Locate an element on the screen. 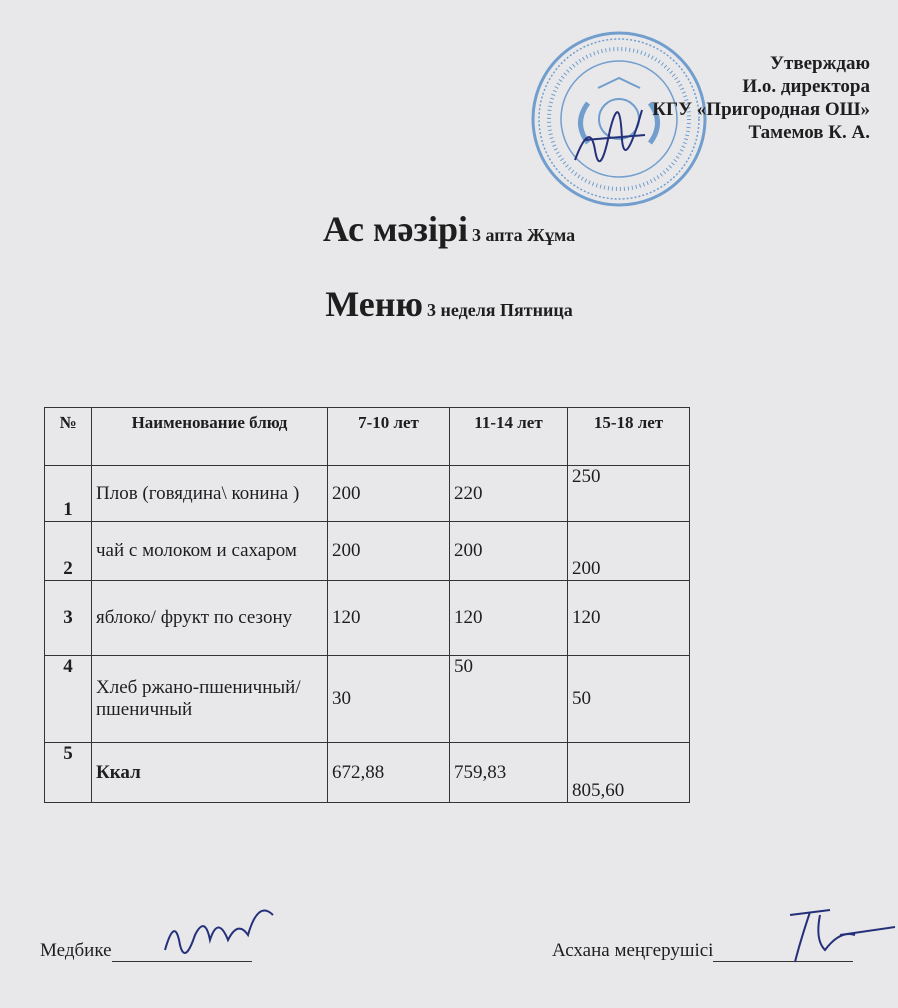 This screenshot has width=898, height=1008. kitchen-head-signature is located at coordinates (842, 936).